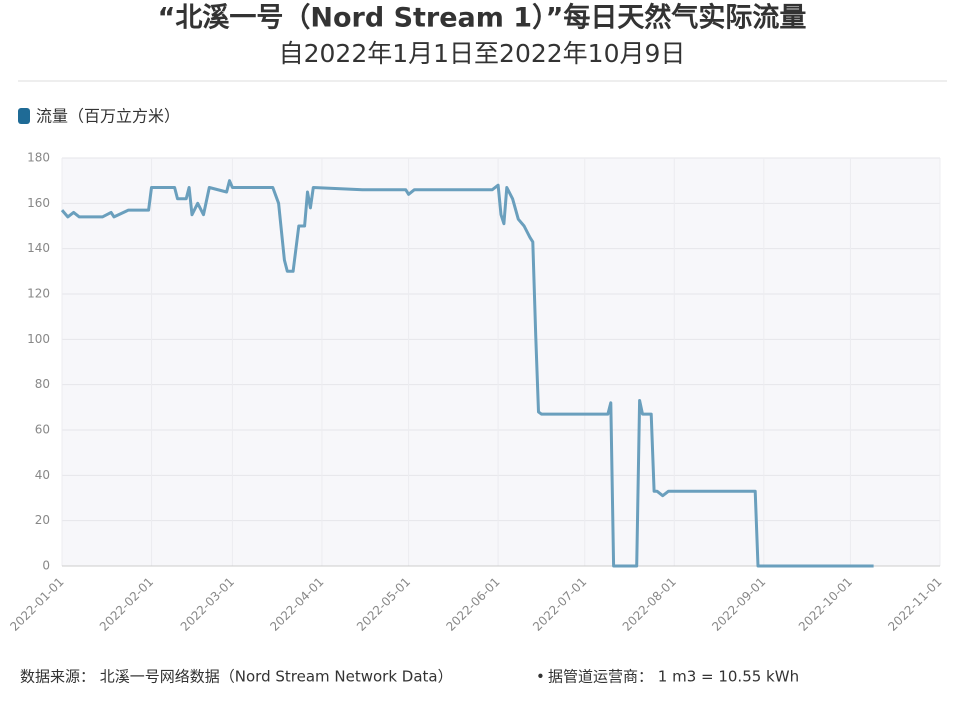 This screenshot has width=965, height=703. I want to click on y-tick-label: 100, so click(38, 339).